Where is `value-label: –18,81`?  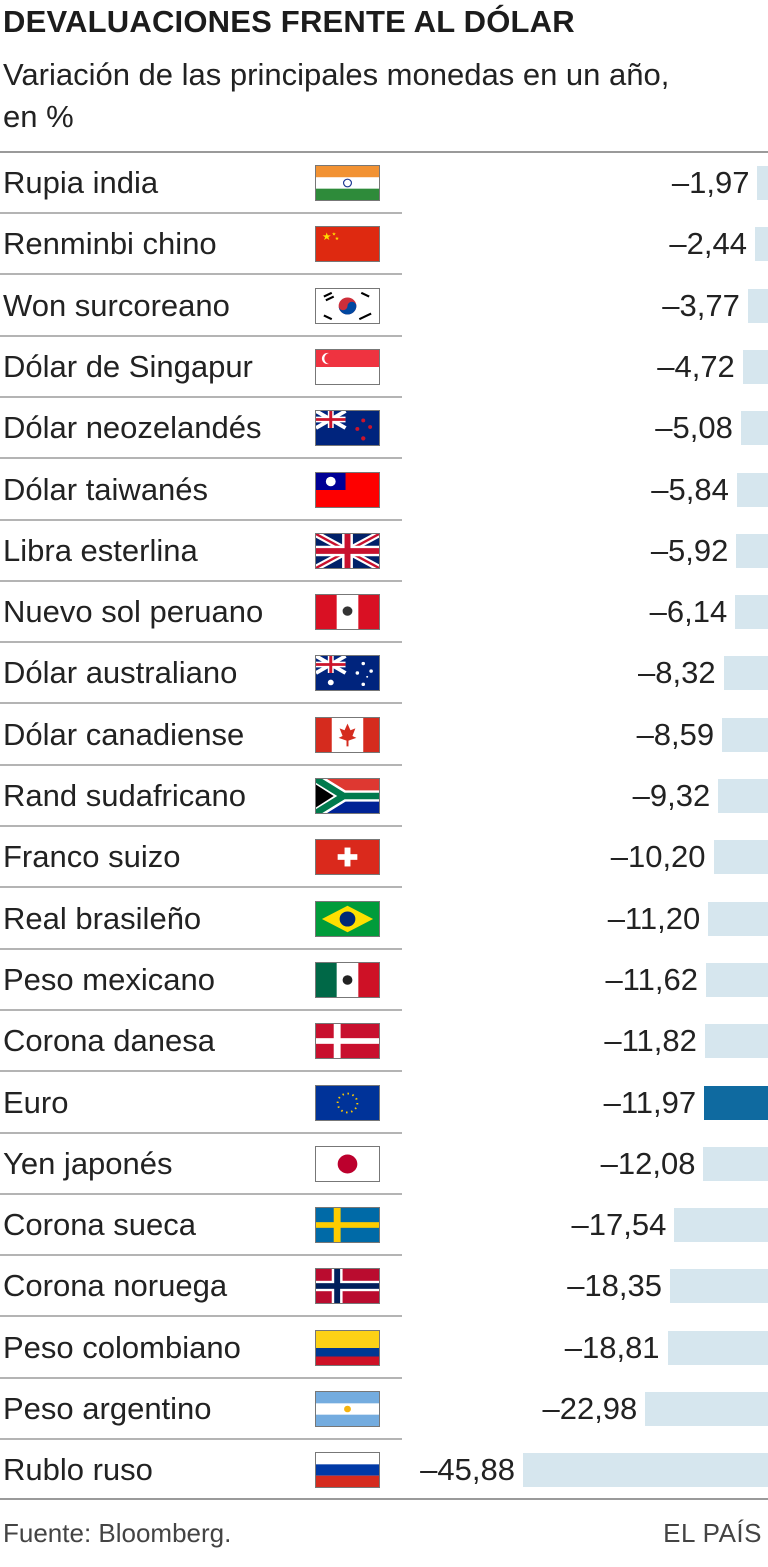
value-label: –18,81 is located at coordinates (612, 1347).